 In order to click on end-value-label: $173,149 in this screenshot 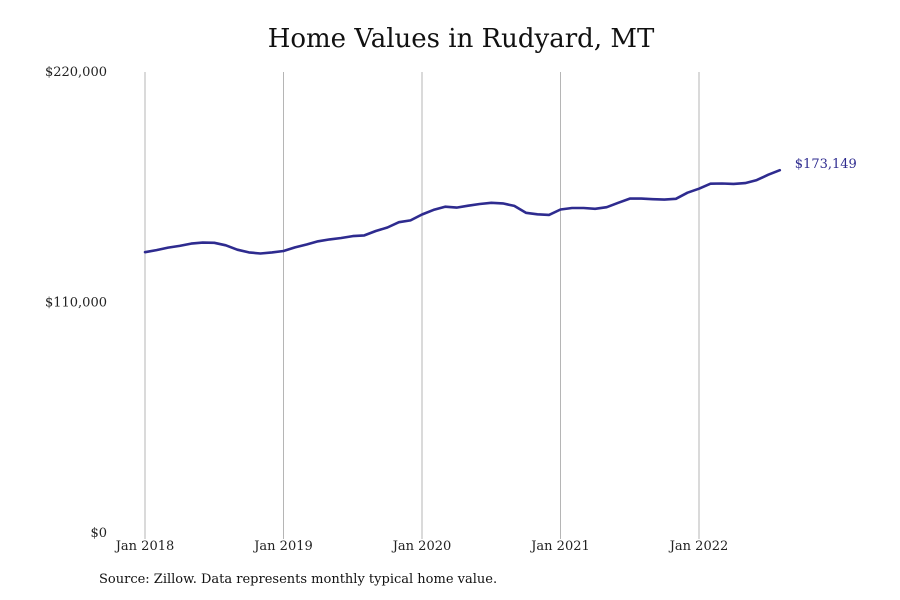, I will do `click(826, 164)`.